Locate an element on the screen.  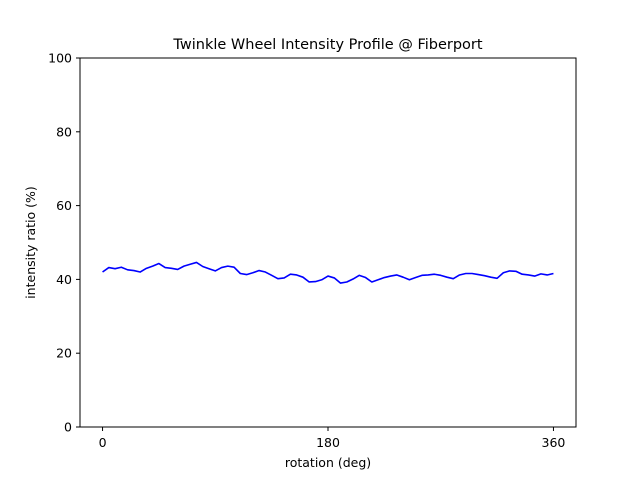
x-tick-label: 180 is located at coordinates (328, 442).